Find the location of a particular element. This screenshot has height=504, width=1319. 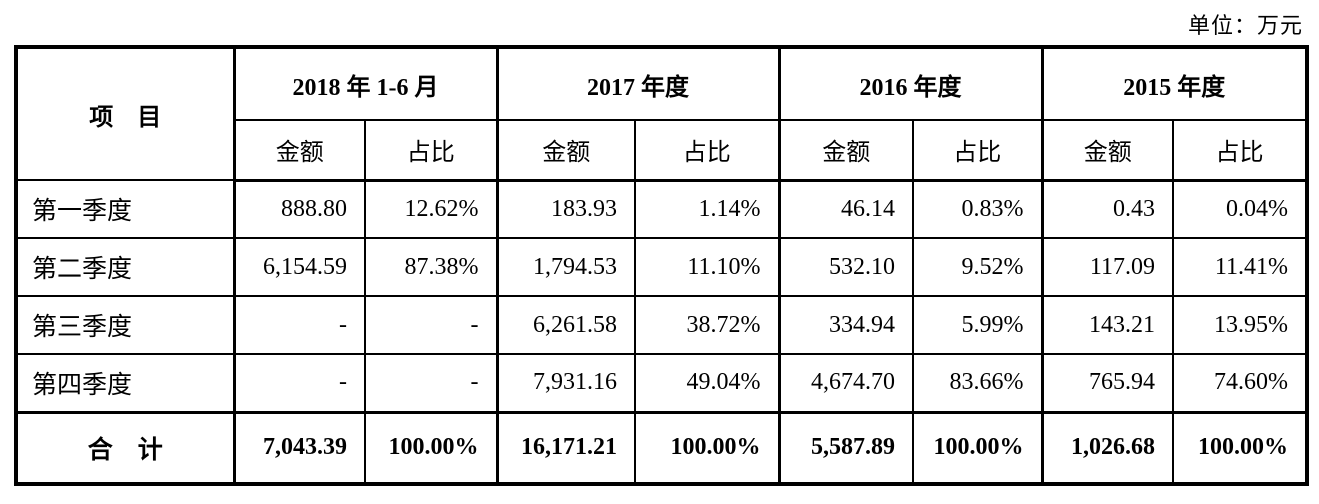

cell-value: 532.10 is located at coordinates (845, 267).